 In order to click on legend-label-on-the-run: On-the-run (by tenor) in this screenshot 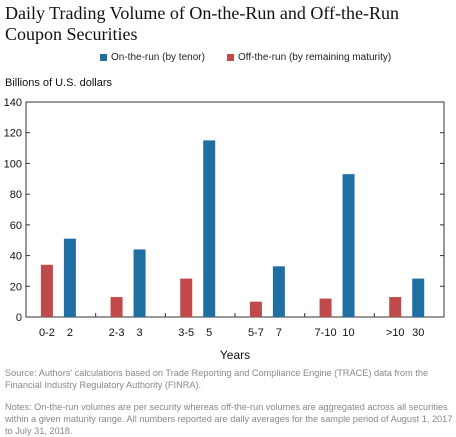, I will do `click(158, 57)`.